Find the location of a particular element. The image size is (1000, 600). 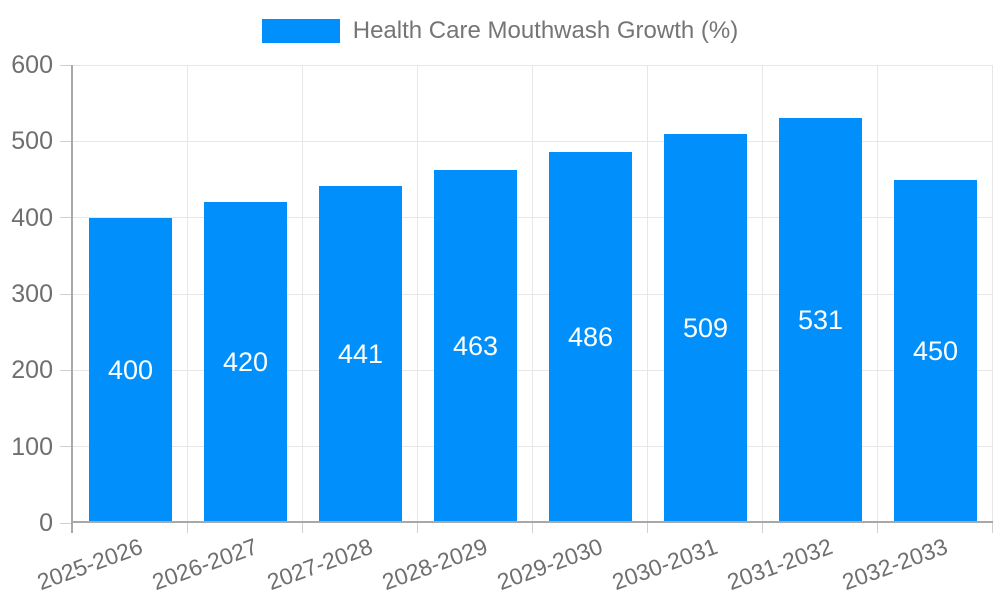

bar-value-label: 441 is located at coordinates (360, 354).